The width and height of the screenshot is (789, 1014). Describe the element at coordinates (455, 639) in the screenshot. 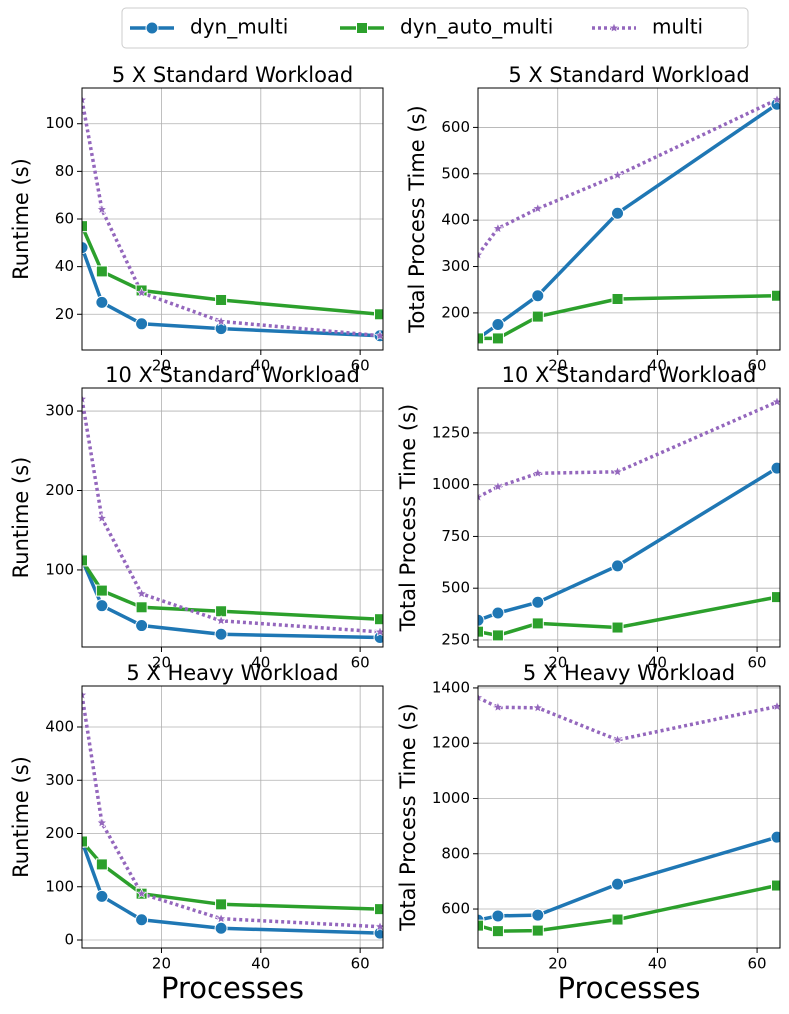

I see `y-tick-label: 250` at that location.